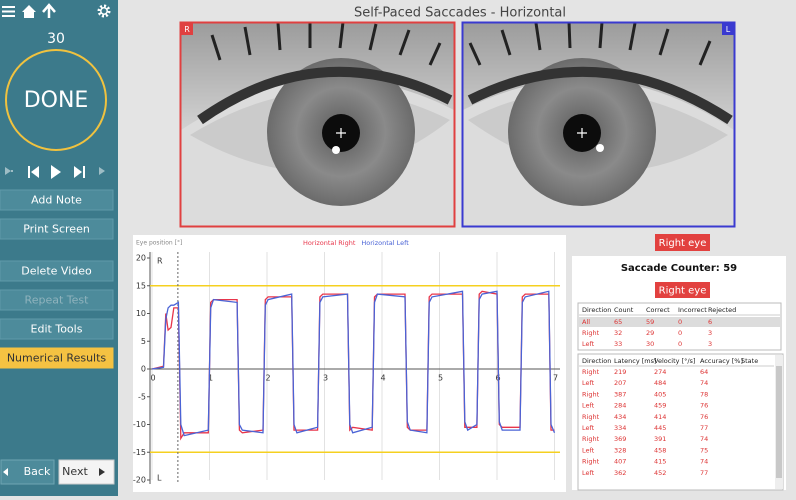 The height and width of the screenshot is (500, 796). I want to click on detail-header: Latency [ms], so click(635, 361).